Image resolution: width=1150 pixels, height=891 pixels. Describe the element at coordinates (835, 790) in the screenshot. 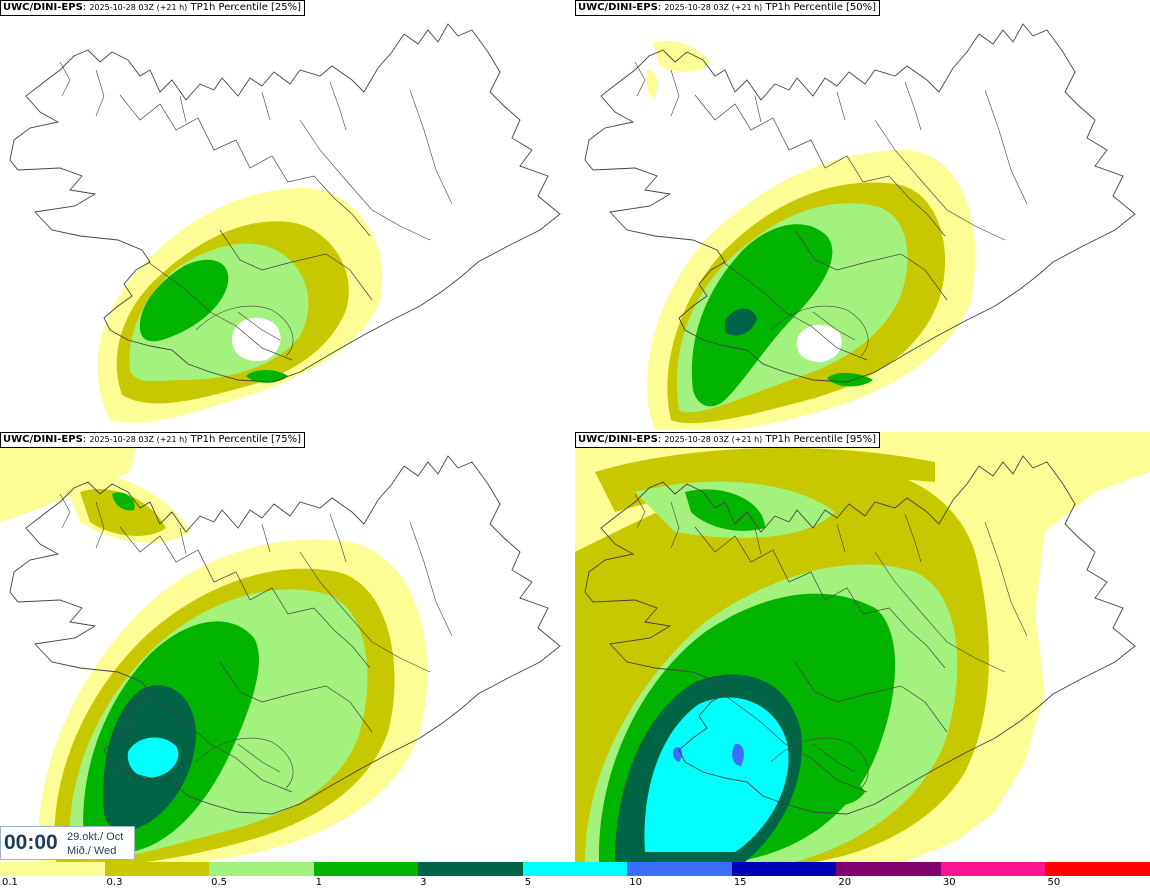

I see `precip-area-1c` at that location.